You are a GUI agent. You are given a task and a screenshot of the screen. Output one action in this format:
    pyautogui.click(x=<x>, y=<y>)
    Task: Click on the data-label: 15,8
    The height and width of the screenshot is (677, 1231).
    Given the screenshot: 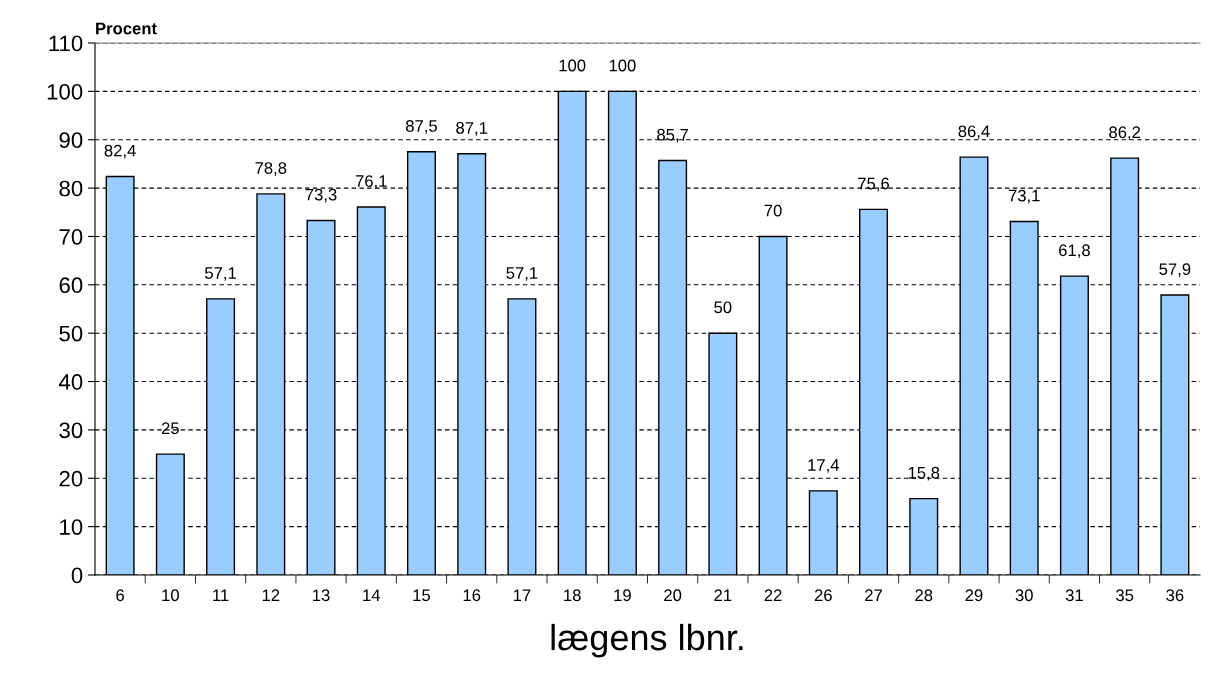 What is the action you would take?
    pyautogui.click(x=924, y=473)
    